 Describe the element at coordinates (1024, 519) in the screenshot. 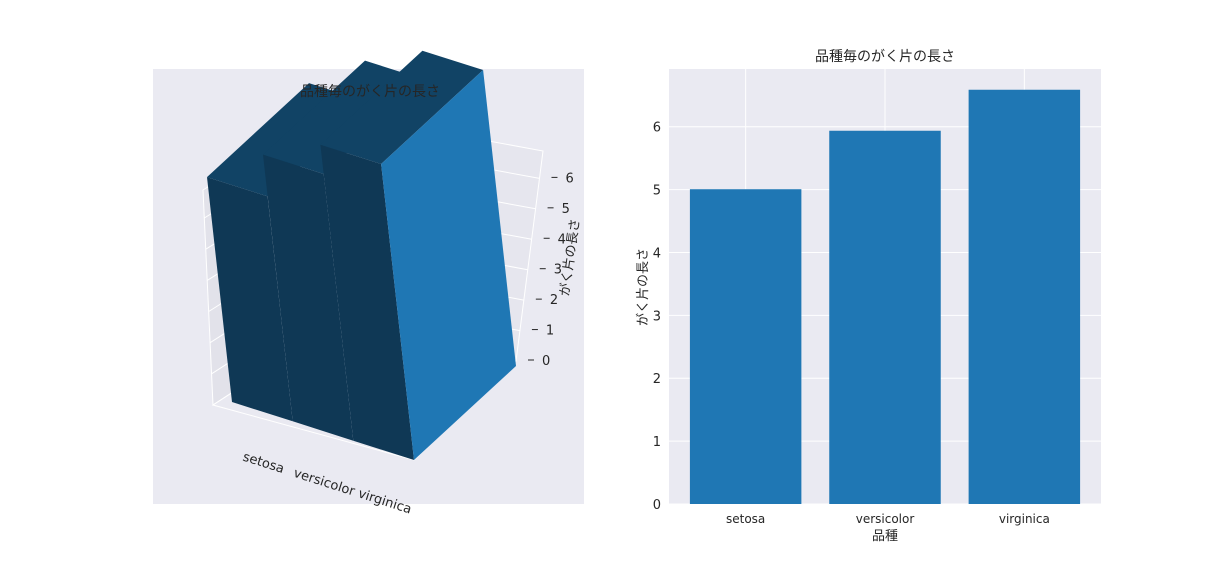

I see `x-tick-label-virginica: virginica` at that location.